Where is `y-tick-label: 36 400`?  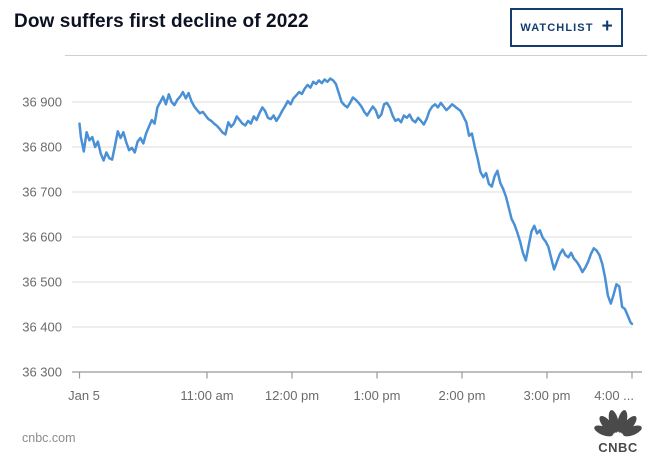
y-tick-label: 36 400 is located at coordinates (42, 327).